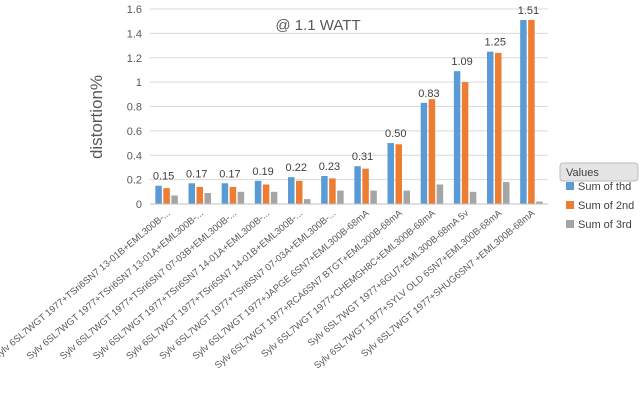 The width and height of the screenshot is (641, 411). What do you see at coordinates (605, 225) in the screenshot?
I see `legend-entry: Sum of 3rd` at bounding box center [605, 225].